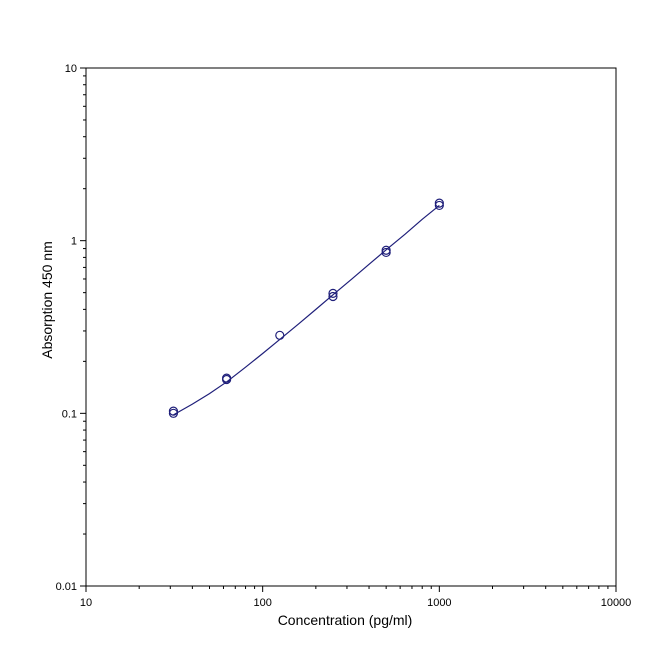 The width and height of the screenshot is (650, 645). What do you see at coordinates (66, 587) in the screenshot?
I see `y-tick-label: 0.01` at bounding box center [66, 587].